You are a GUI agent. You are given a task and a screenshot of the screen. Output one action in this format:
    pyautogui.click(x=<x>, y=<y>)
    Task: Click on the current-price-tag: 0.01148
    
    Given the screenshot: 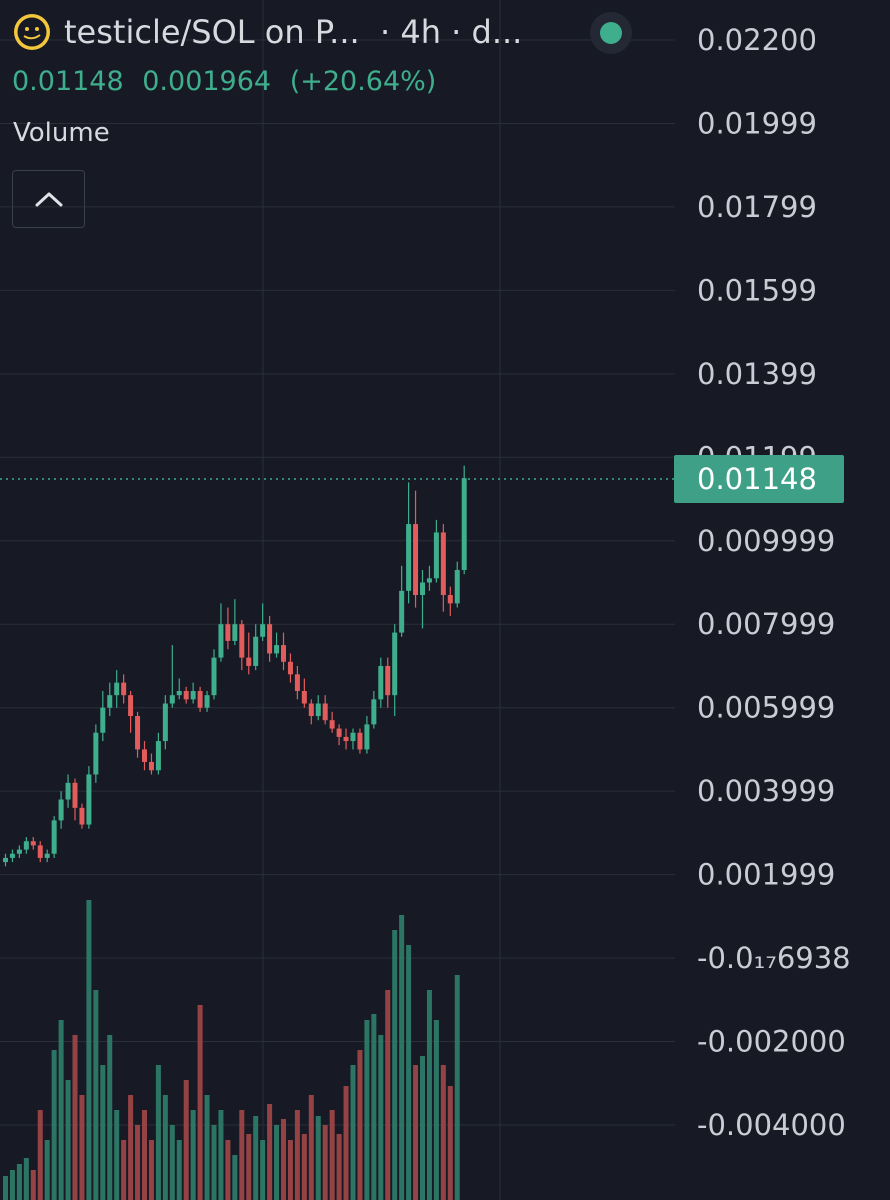 What is the action you would take?
    pyautogui.click(x=759, y=479)
    